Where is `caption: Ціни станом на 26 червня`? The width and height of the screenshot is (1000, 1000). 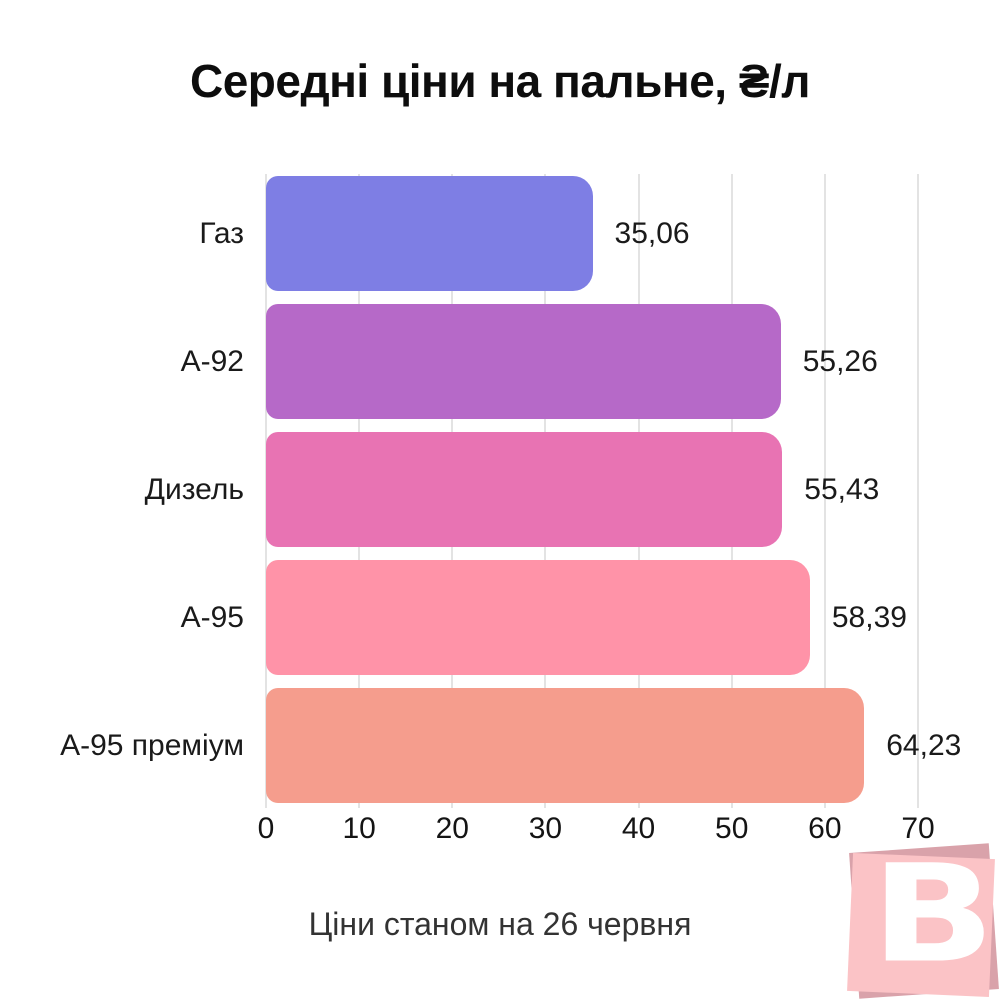
caption: Ціни станом на 26 червня is located at coordinates (500, 924).